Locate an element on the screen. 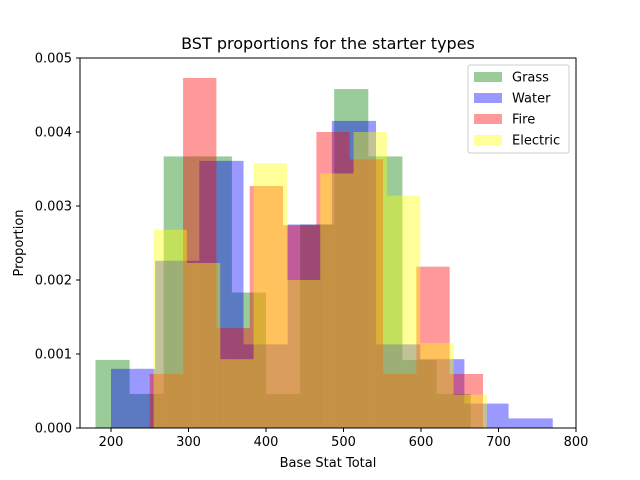 This screenshot has width=640, height=480. legend-label-fire: Fire is located at coordinates (523, 120).